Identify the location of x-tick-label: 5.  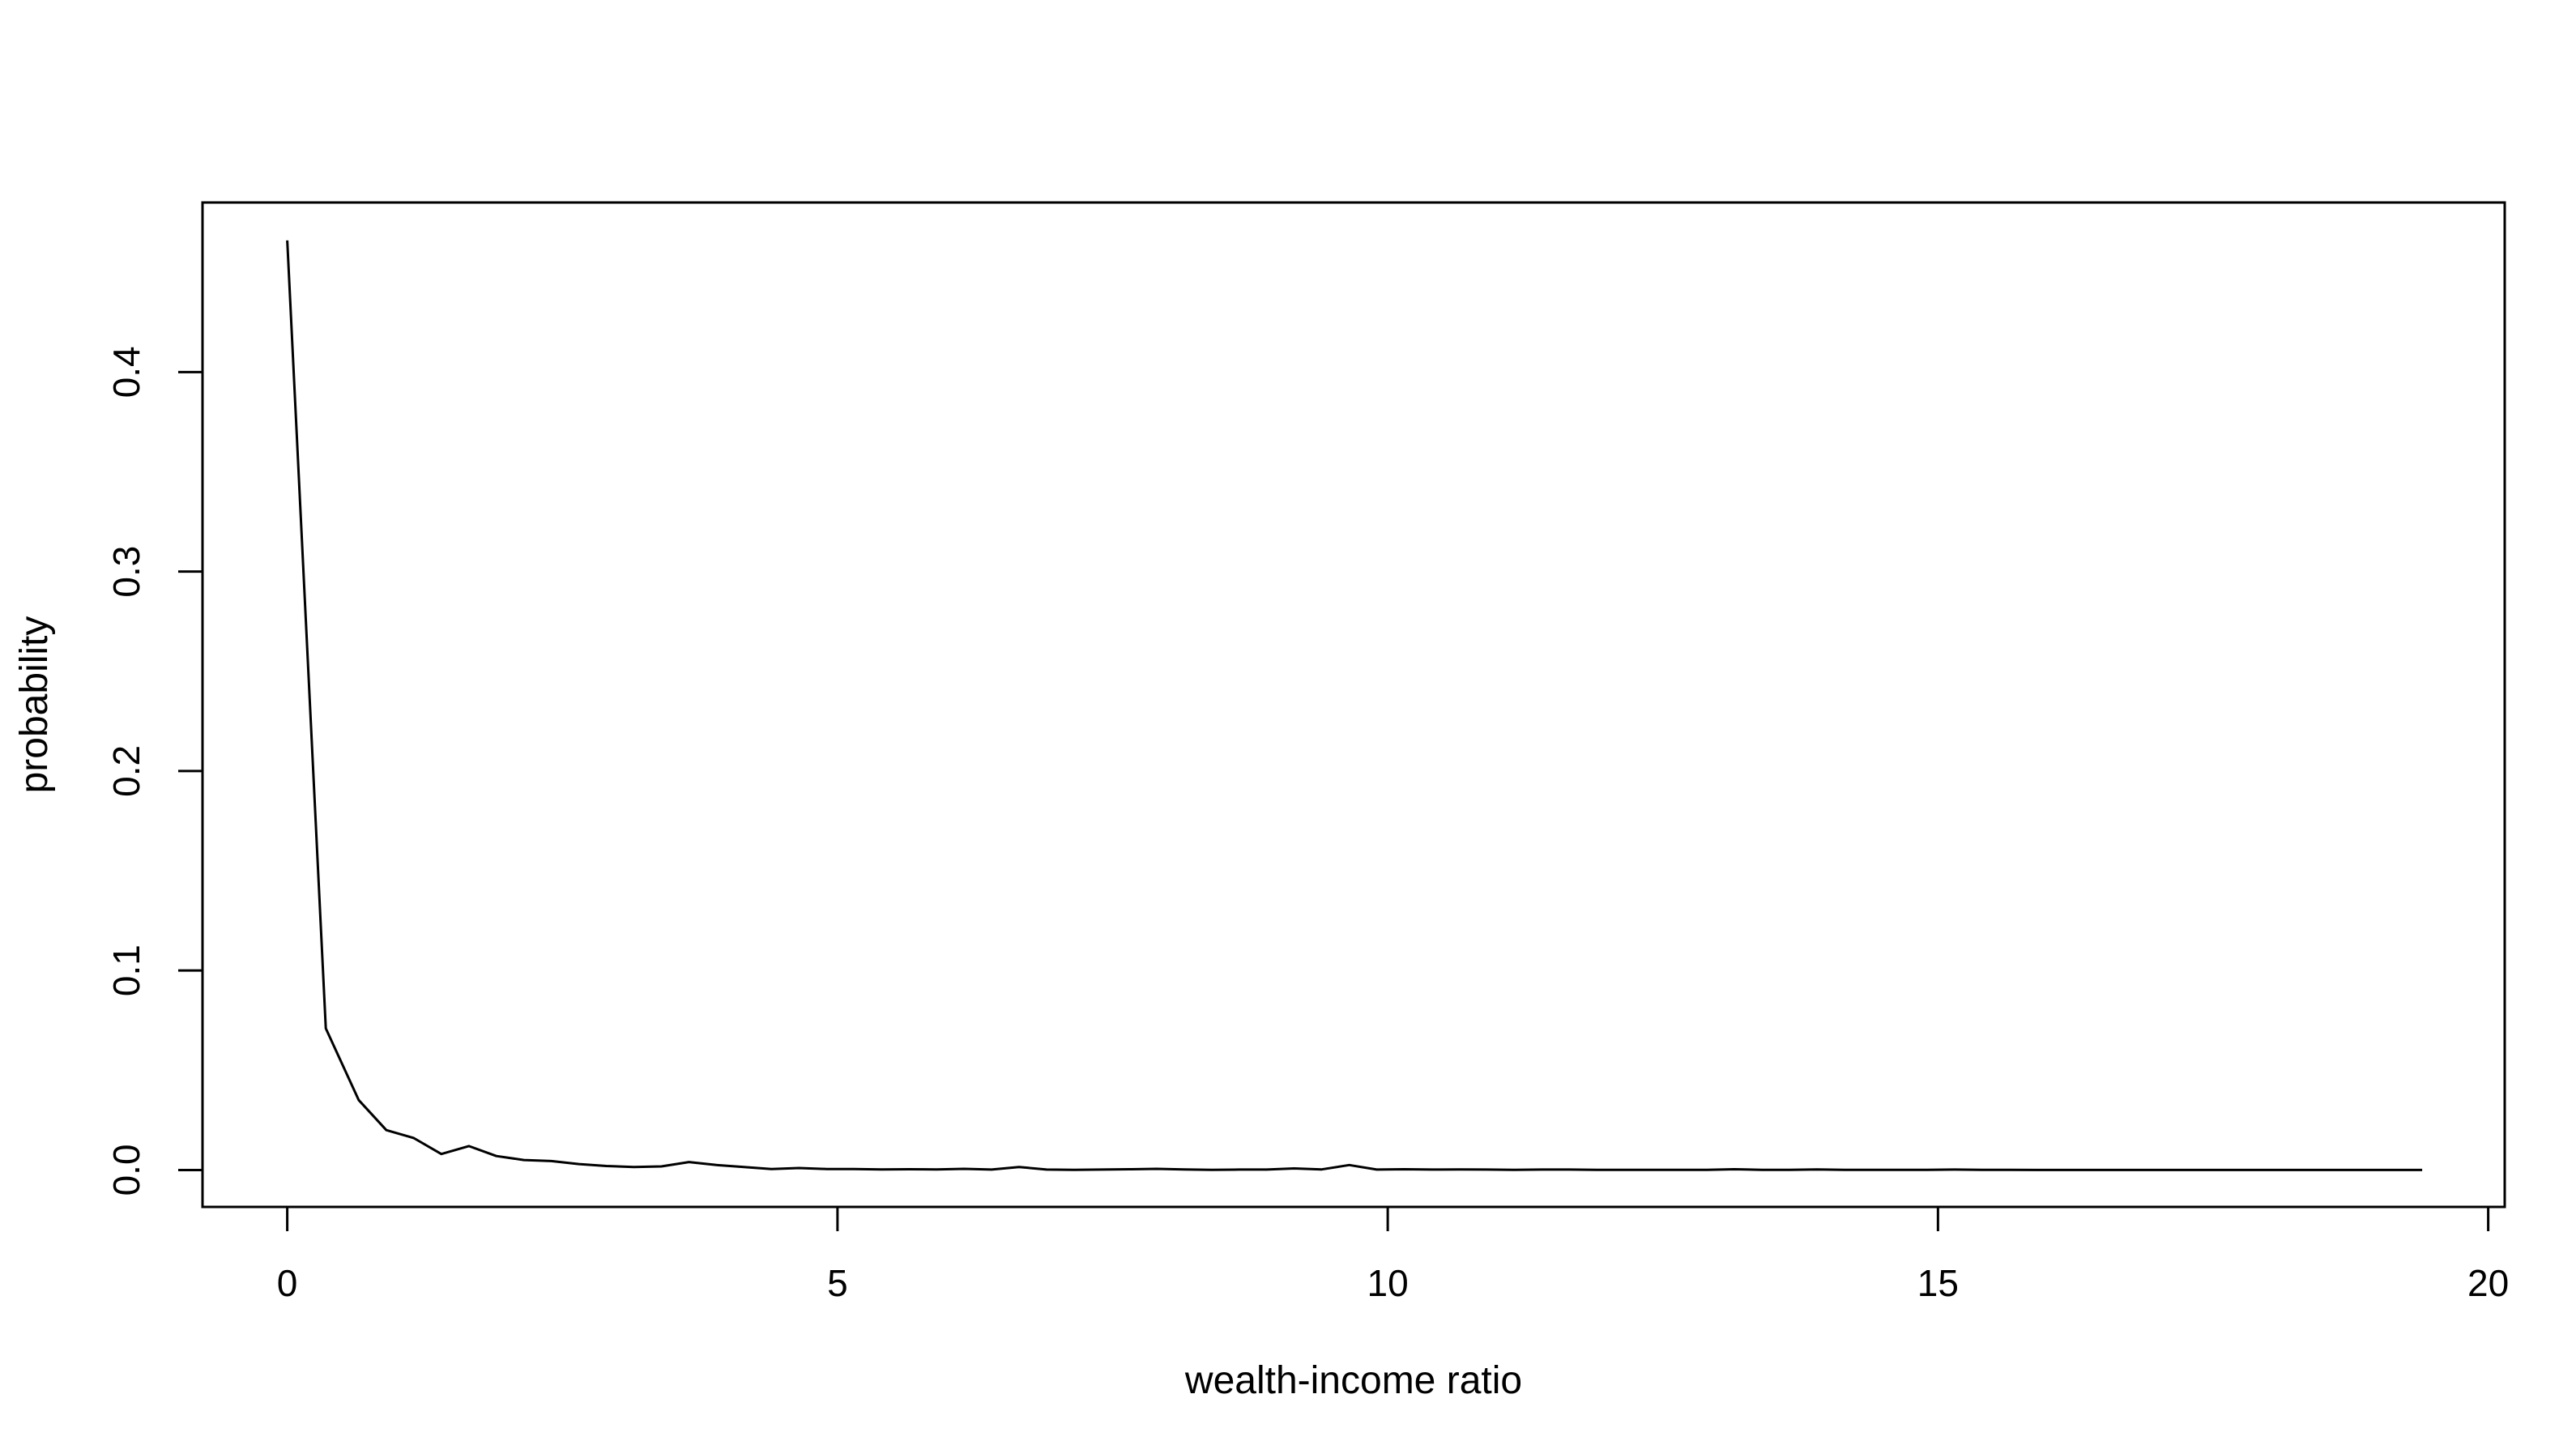
(838, 1283).